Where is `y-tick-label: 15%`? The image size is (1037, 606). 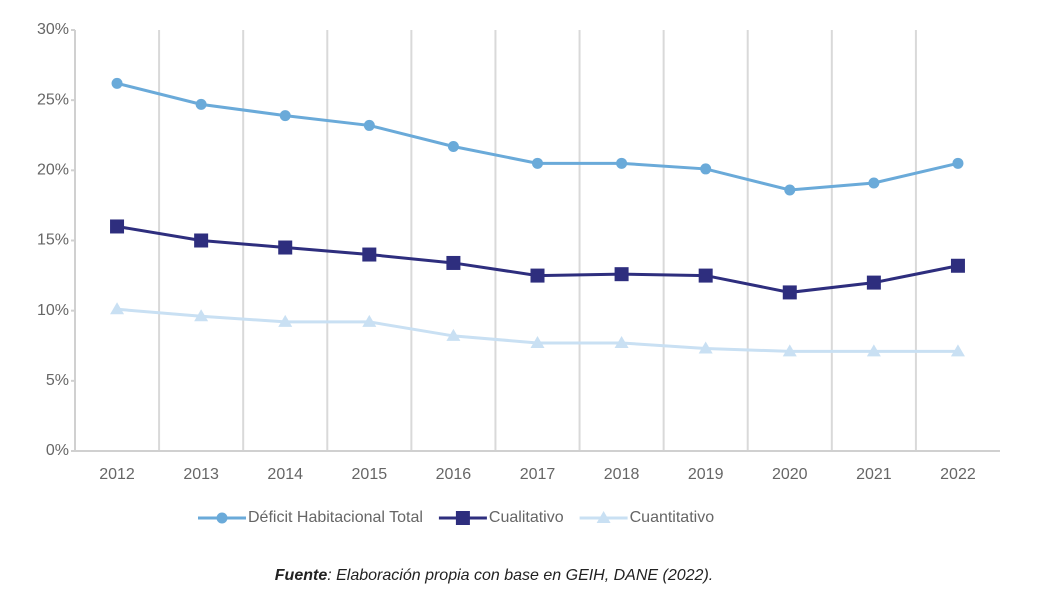
y-tick-label: 15% is located at coordinates (53, 240).